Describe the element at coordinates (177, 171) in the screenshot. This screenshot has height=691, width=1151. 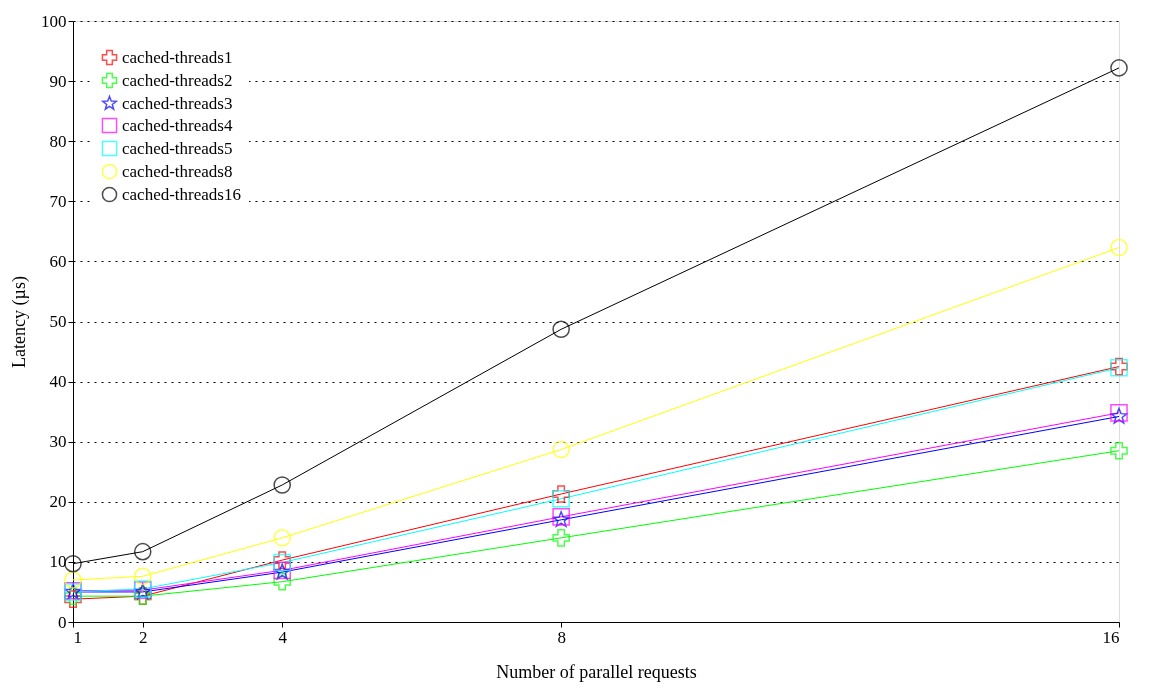
I see `legend-label: cached-threads8` at that location.